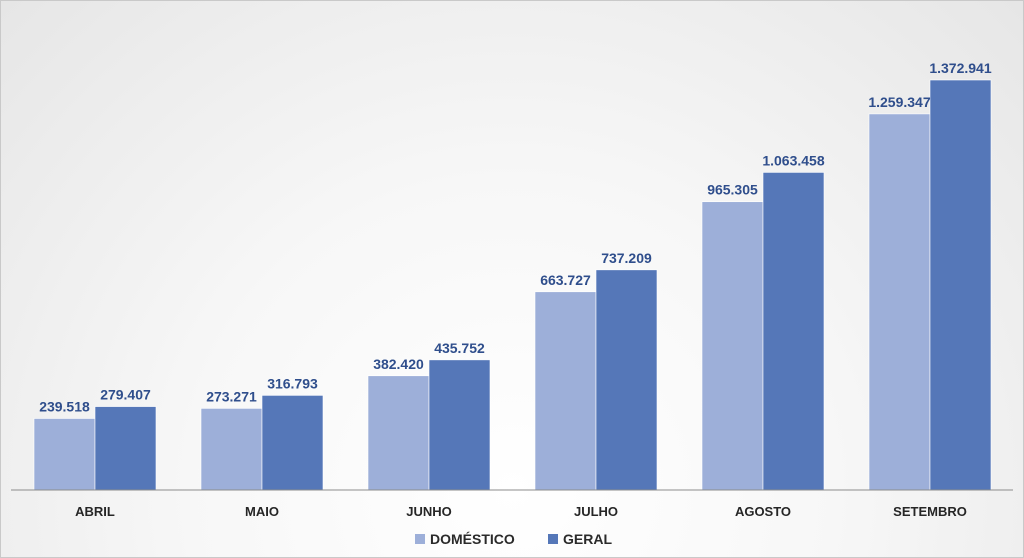  I want to click on value-label-geral-junho: 435.752, so click(459, 348).